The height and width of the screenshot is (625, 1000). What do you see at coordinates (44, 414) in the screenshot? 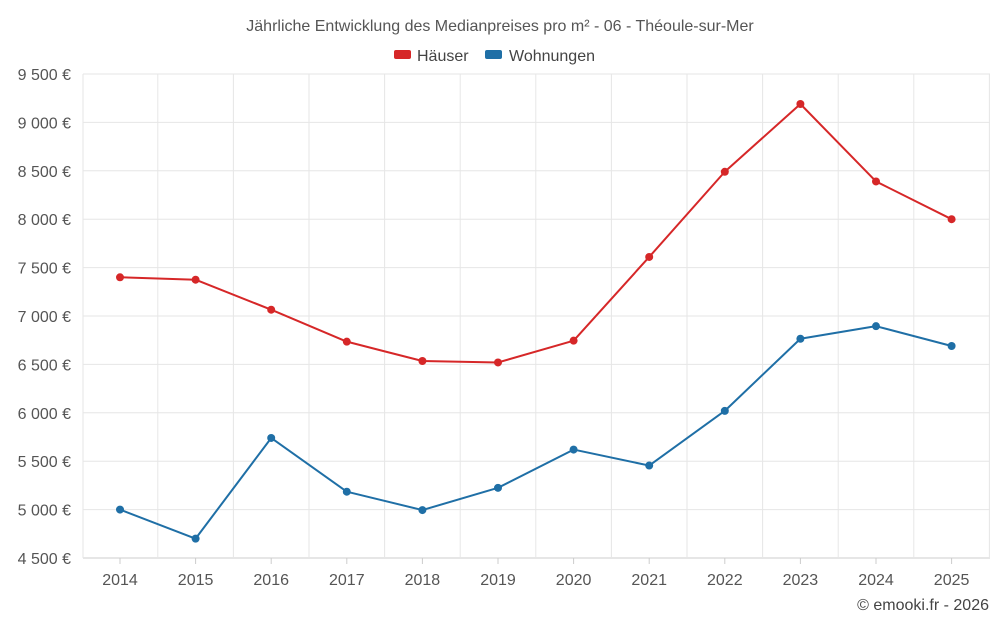
I see `y-tick-label: 6 000 €` at bounding box center [44, 414].